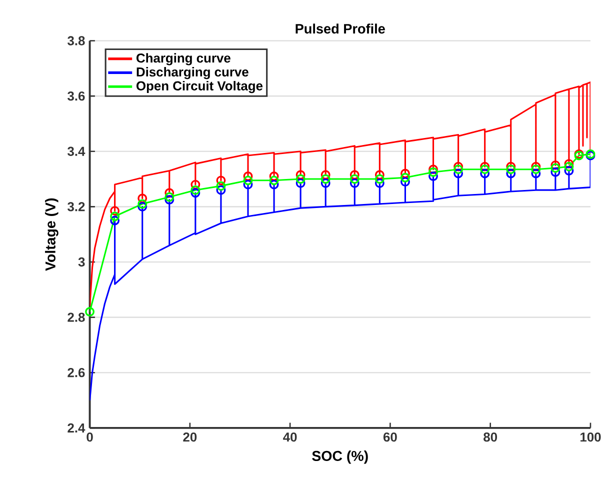  What do you see at coordinates (190, 437) in the screenshot?
I see `x-tick-label: 20` at bounding box center [190, 437].